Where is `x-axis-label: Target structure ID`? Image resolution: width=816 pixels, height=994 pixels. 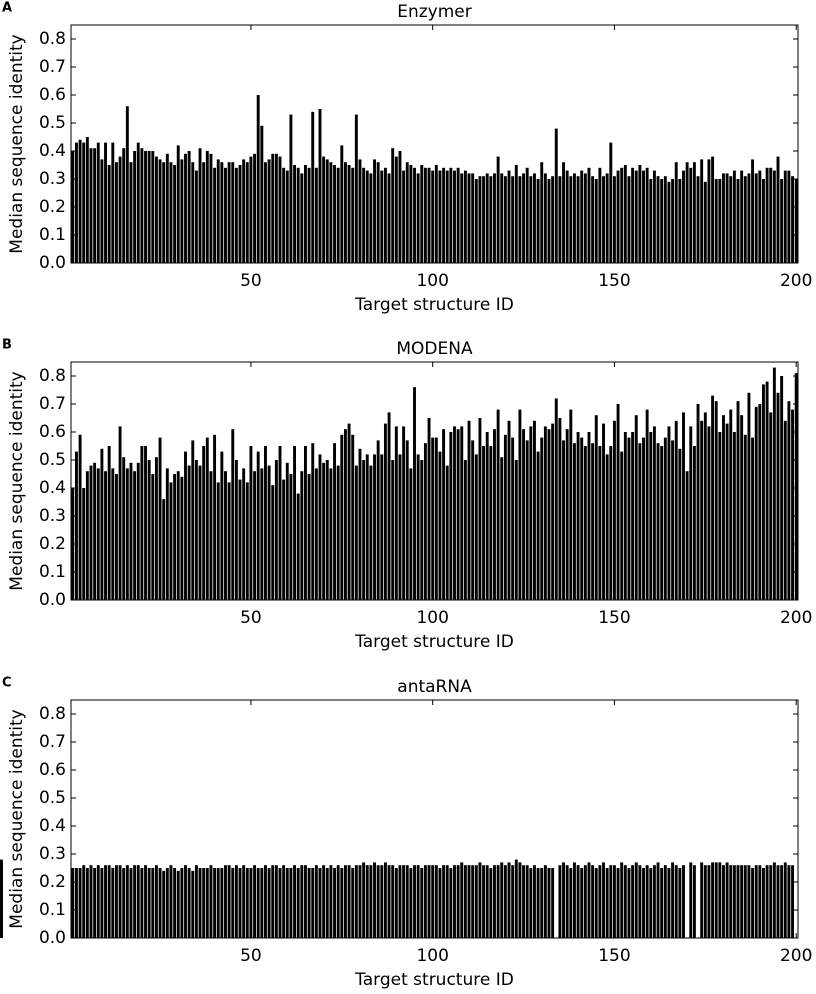 x-axis-label: Target structure ID is located at coordinates (434, 305).